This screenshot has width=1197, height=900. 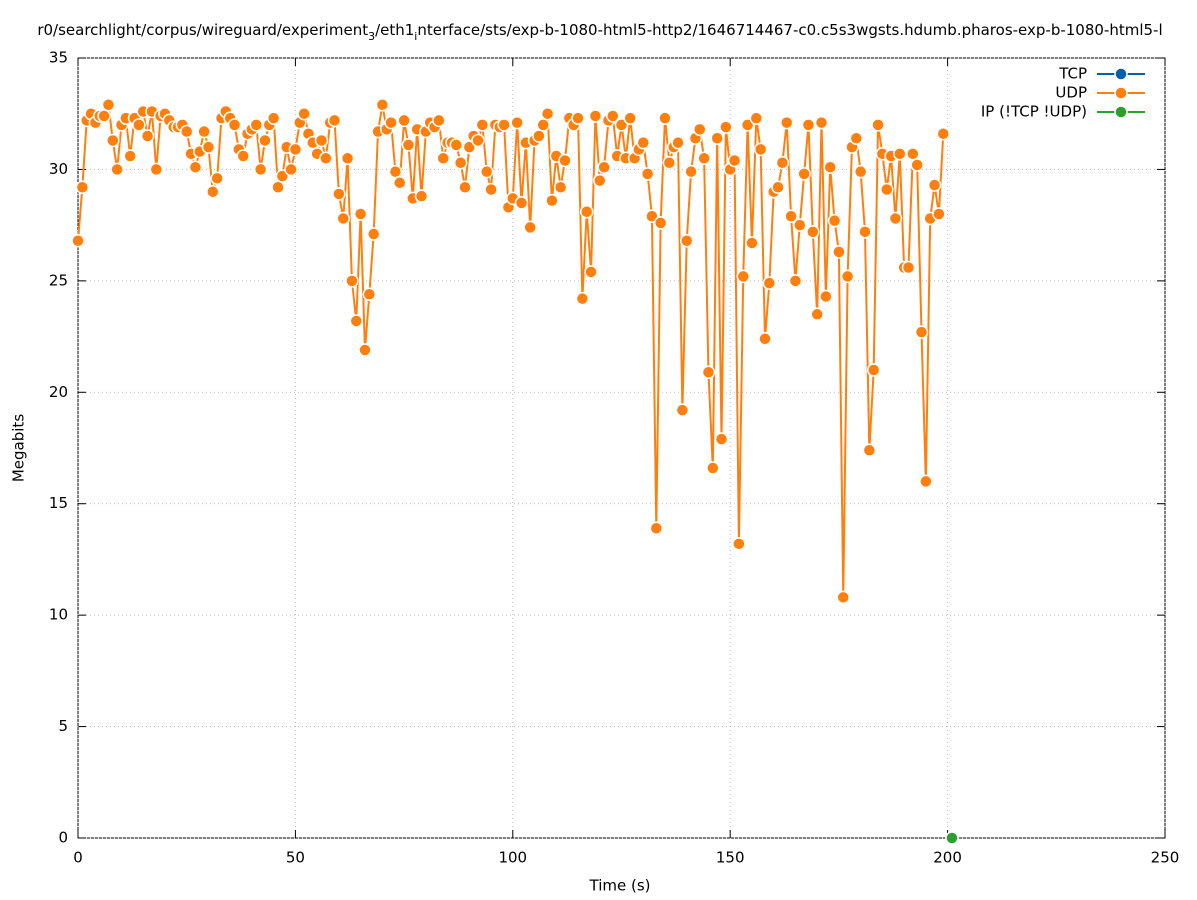 I want to click on y-tick-label: 10, so click(x=58, y=615).